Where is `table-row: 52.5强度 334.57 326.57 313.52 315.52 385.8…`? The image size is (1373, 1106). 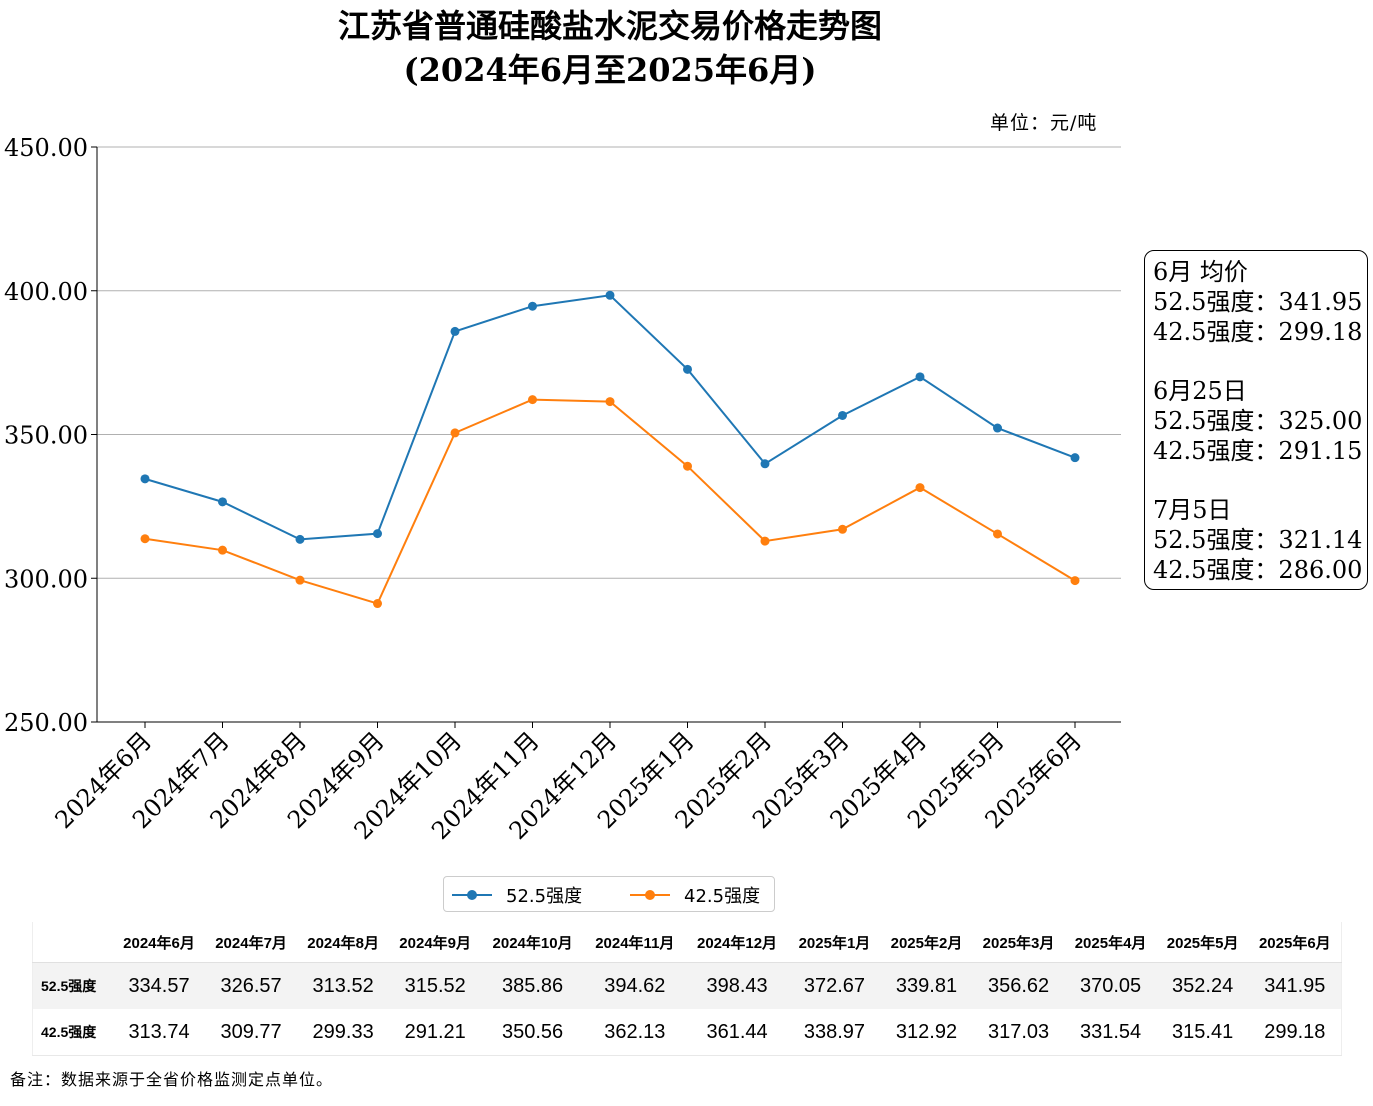 table-row: 52.5强度 334.57 326.57 313.52 315.52 385.8… is located at coordinates (687, 985).